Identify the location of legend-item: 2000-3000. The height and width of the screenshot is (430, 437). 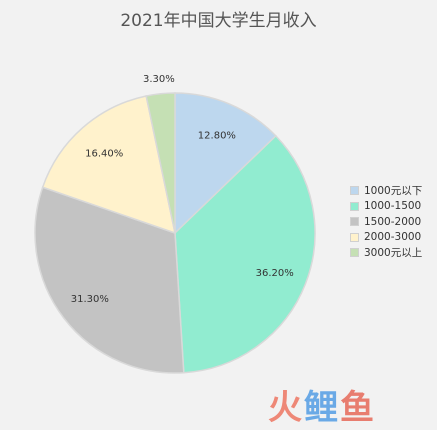
(386, 238).